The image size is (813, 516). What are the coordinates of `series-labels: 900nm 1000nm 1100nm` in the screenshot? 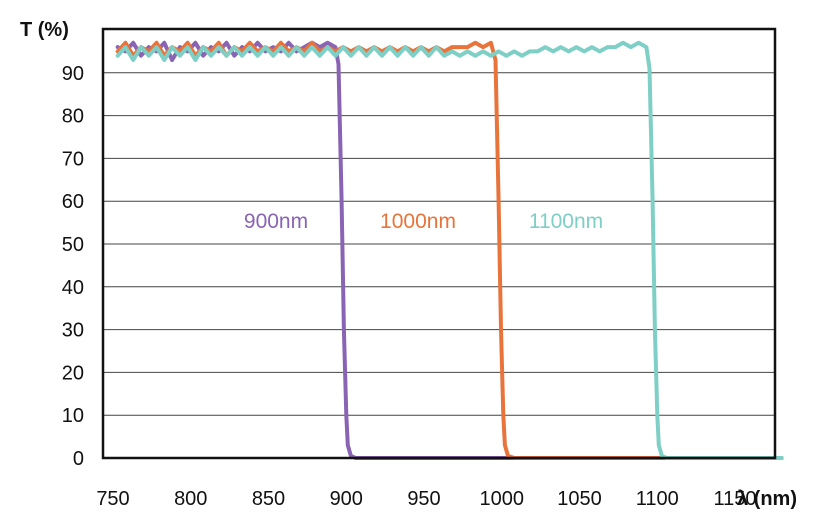 It's located at (423, 221).